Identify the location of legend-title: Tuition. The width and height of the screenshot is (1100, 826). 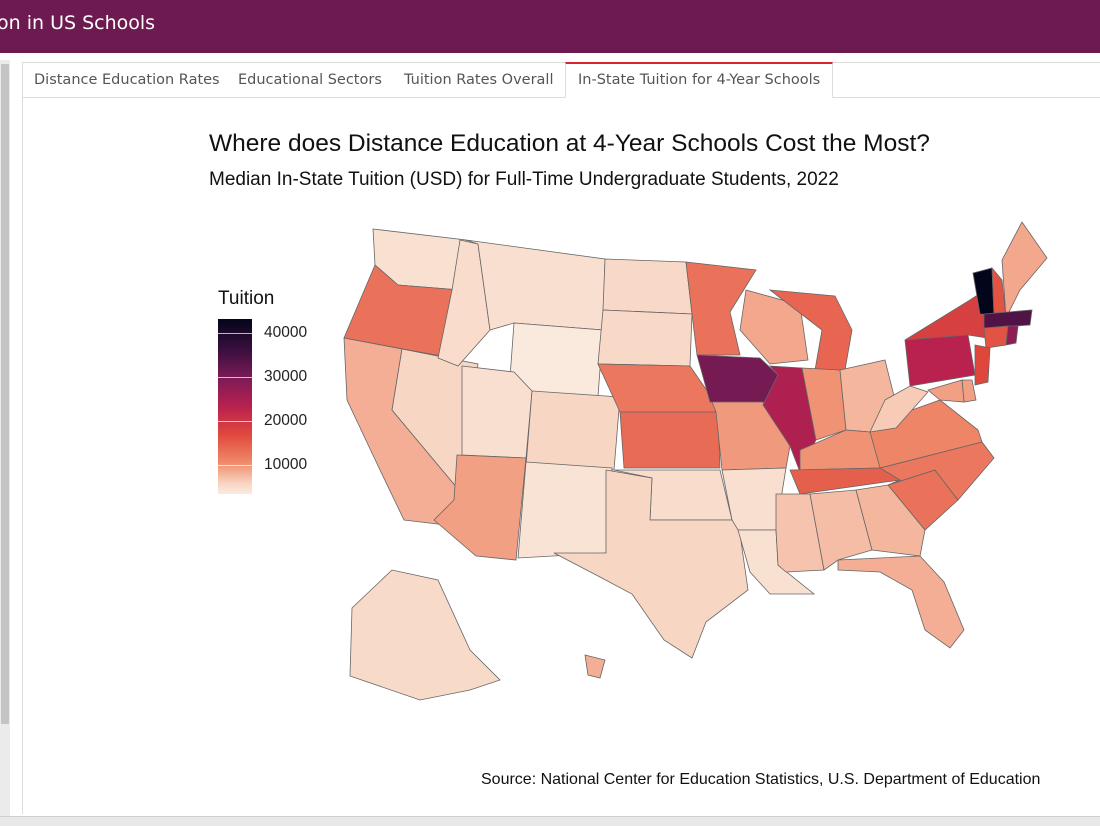
(246, 298).